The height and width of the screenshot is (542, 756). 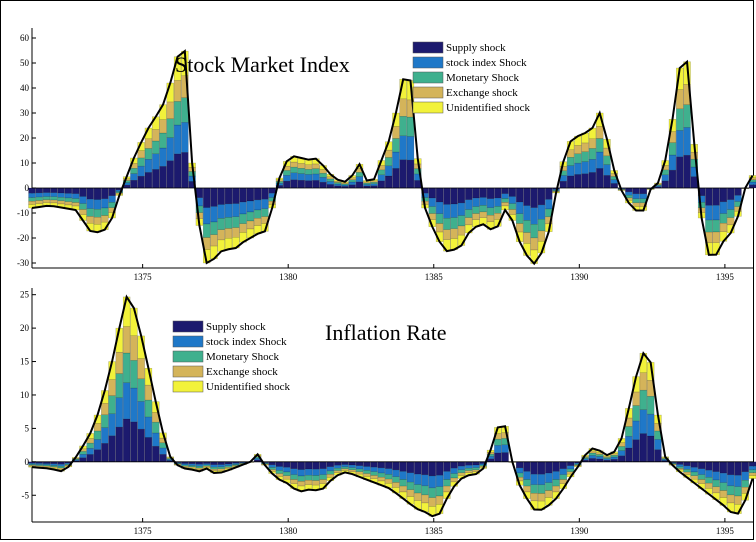 I want to click on x-tick-label: 1390, so click(x=579, y=531).